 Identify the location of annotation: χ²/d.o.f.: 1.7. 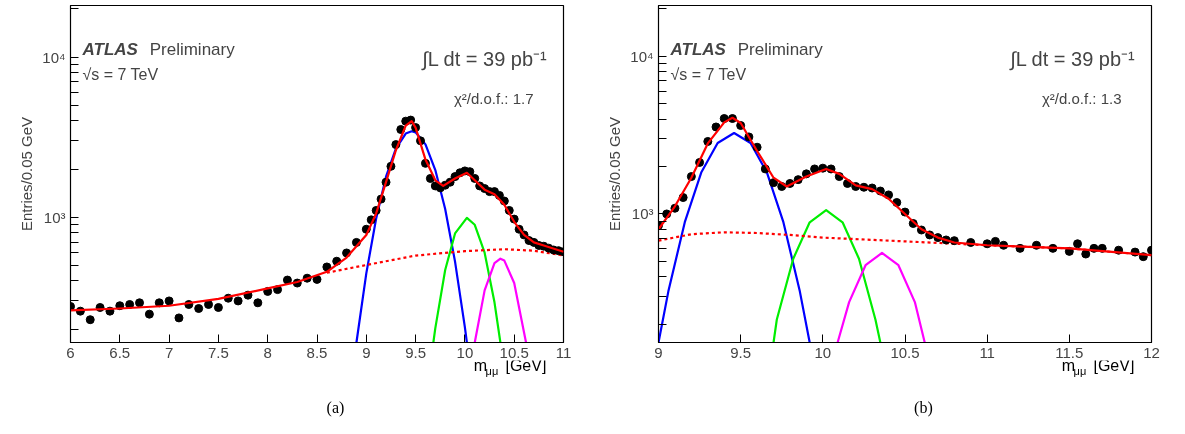
(493, 98).